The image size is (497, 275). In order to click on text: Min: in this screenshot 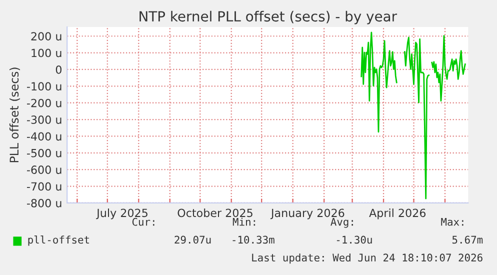, I will do `click(244, 222)`.